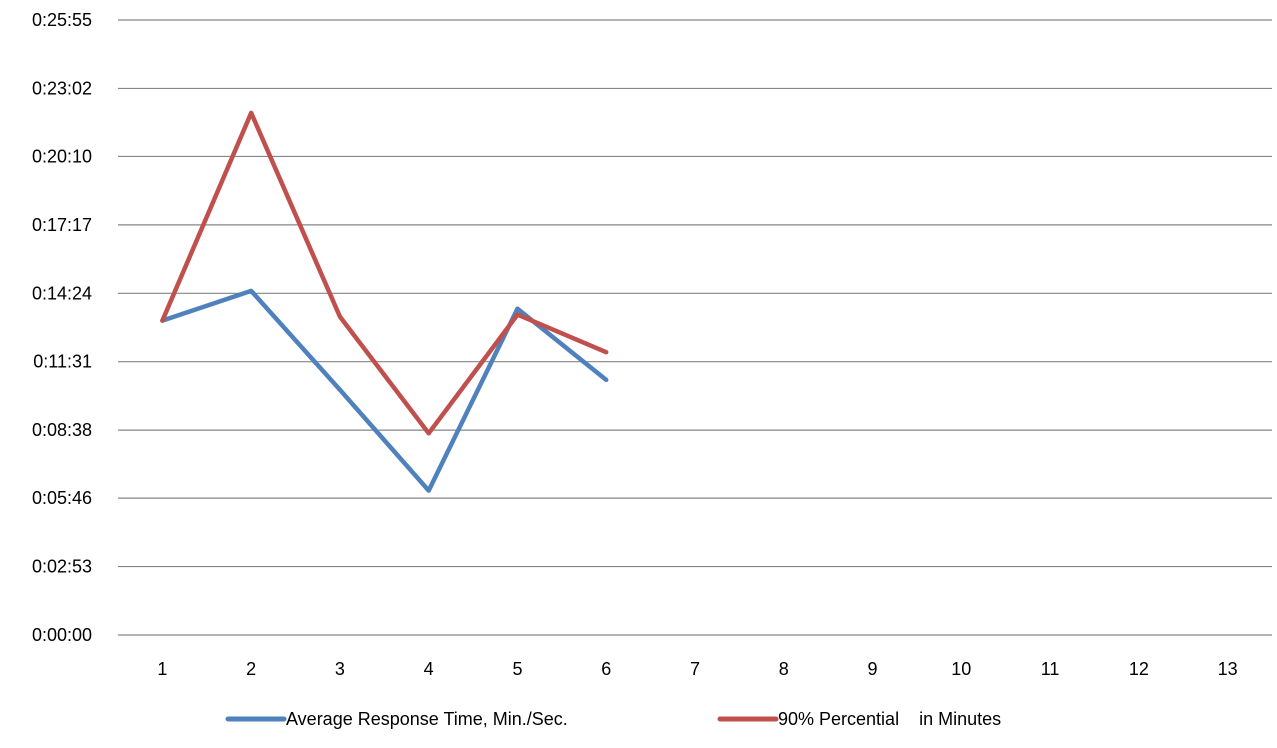  Describe the element at coordinates (62, 567) in the screenshot. I see `y-tick-label: 0:02:53` at that location.